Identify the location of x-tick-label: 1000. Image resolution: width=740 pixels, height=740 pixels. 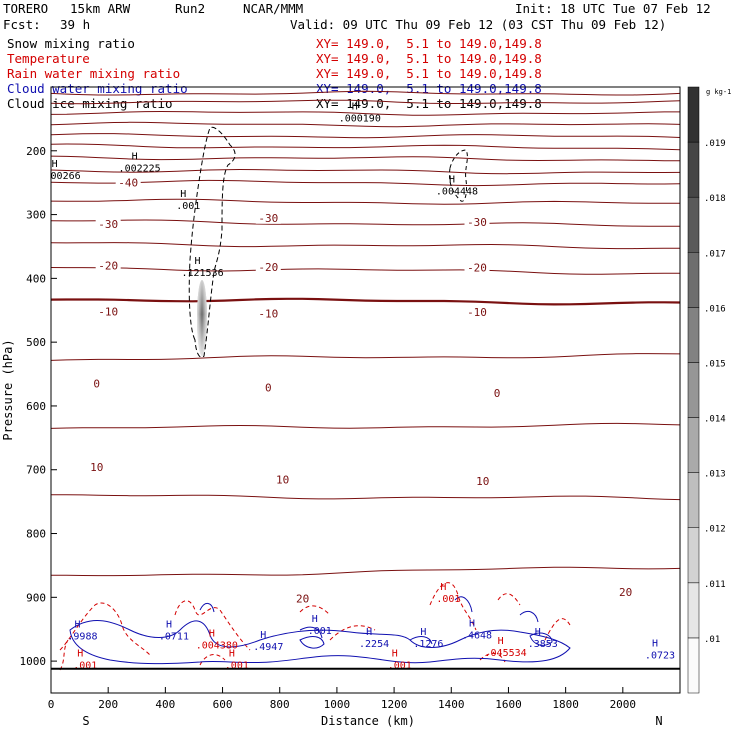
(337, 704).